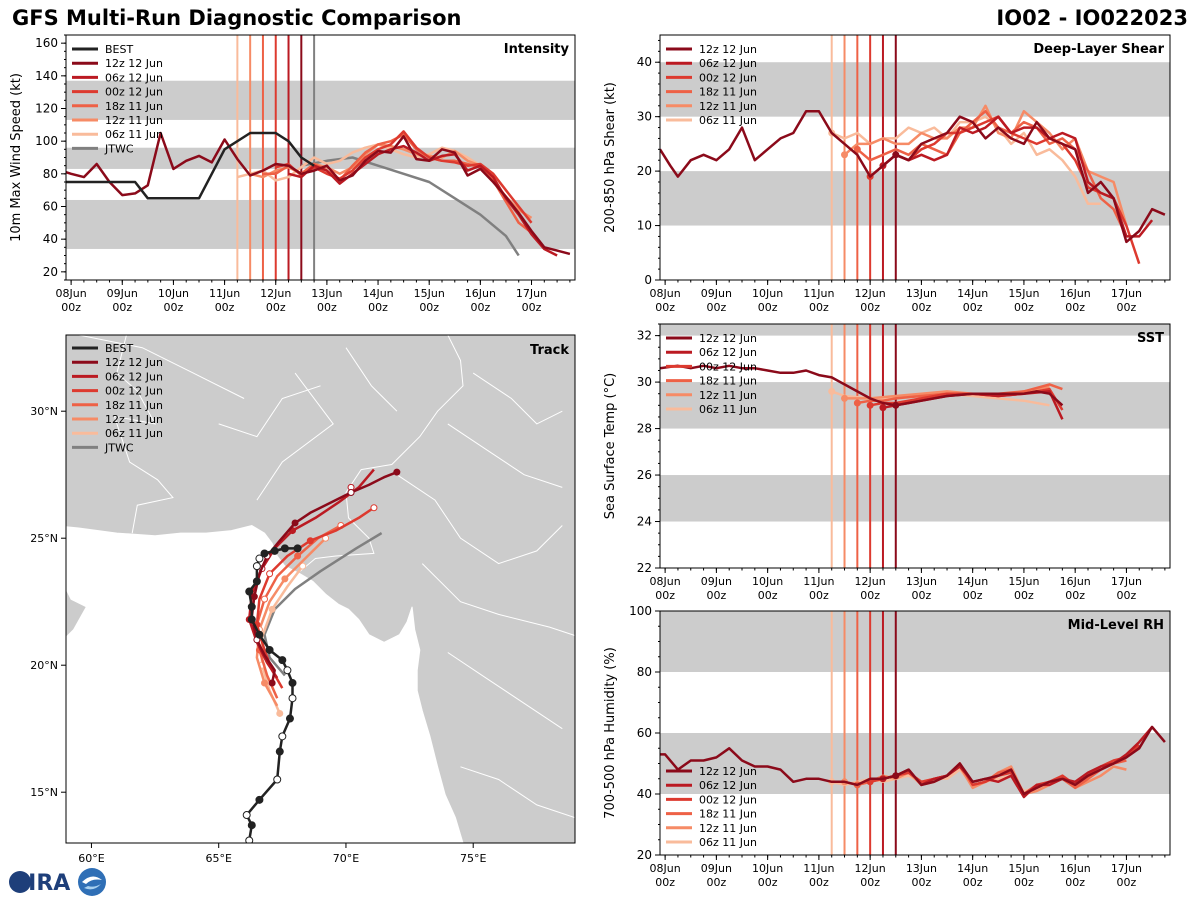 Image resolution: width=1200 pixels, height=900 pixels. Describe the element at coordinates (915, 89) in the screenshot. I see `shear-band` at that location.